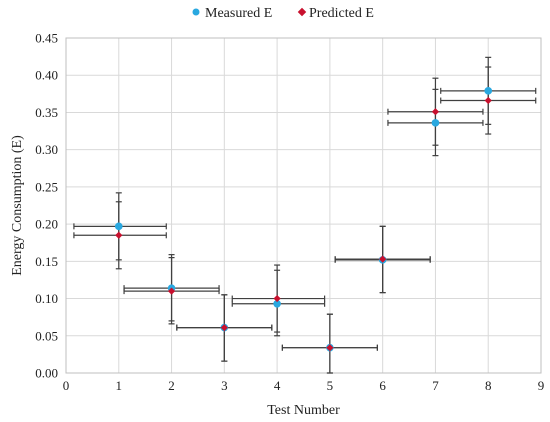  I want to click on legend-label-predicted: Predicted E, so click(341, 13).